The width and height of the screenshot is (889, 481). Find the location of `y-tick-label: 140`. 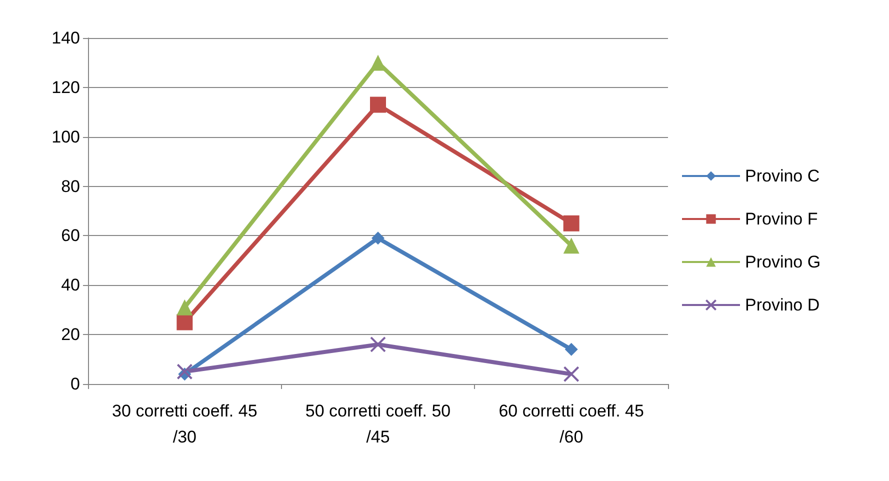

y-tick-label: 140 is located at coordinates (66, 38).